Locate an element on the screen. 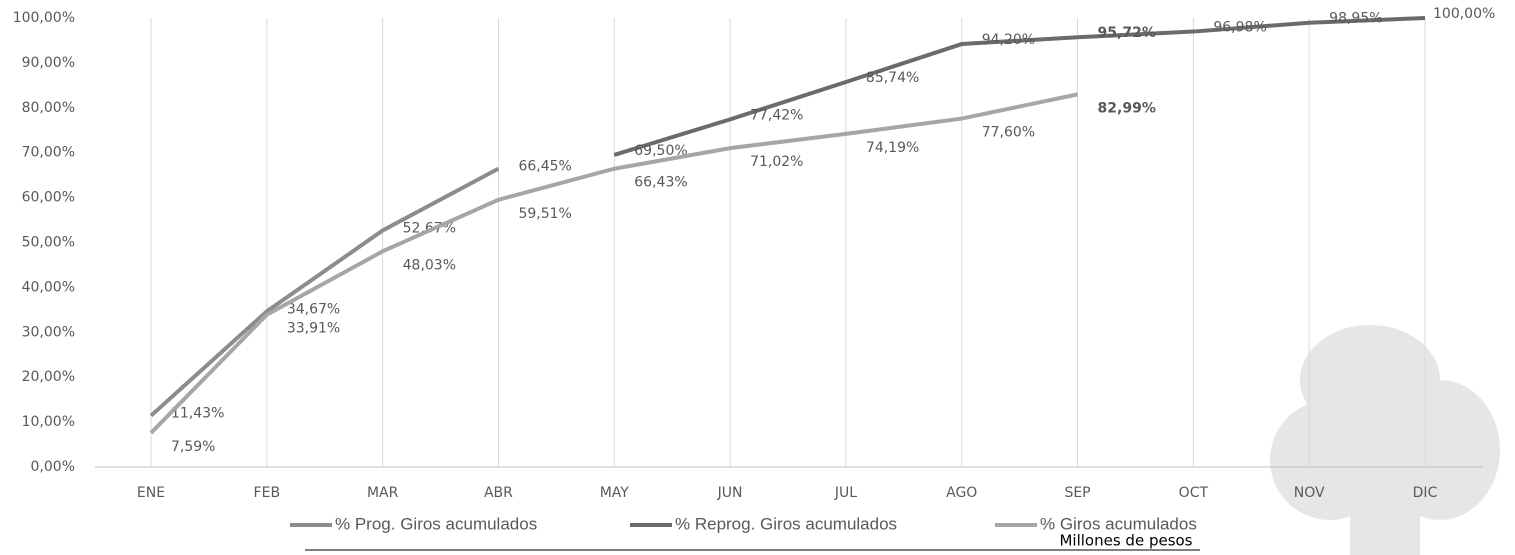 The width and height of the screenshot is (1515, 555). legend-text: % Giros acumulados is located at coordinates (1118, 523).